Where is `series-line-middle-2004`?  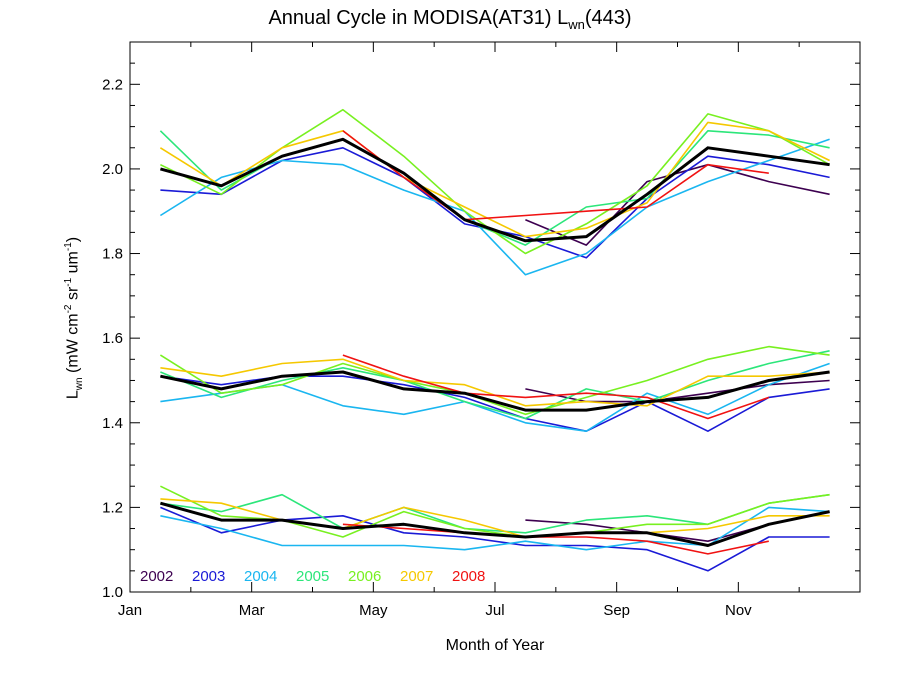 series-line-middle-2004 is located at coordinates (495, 397).